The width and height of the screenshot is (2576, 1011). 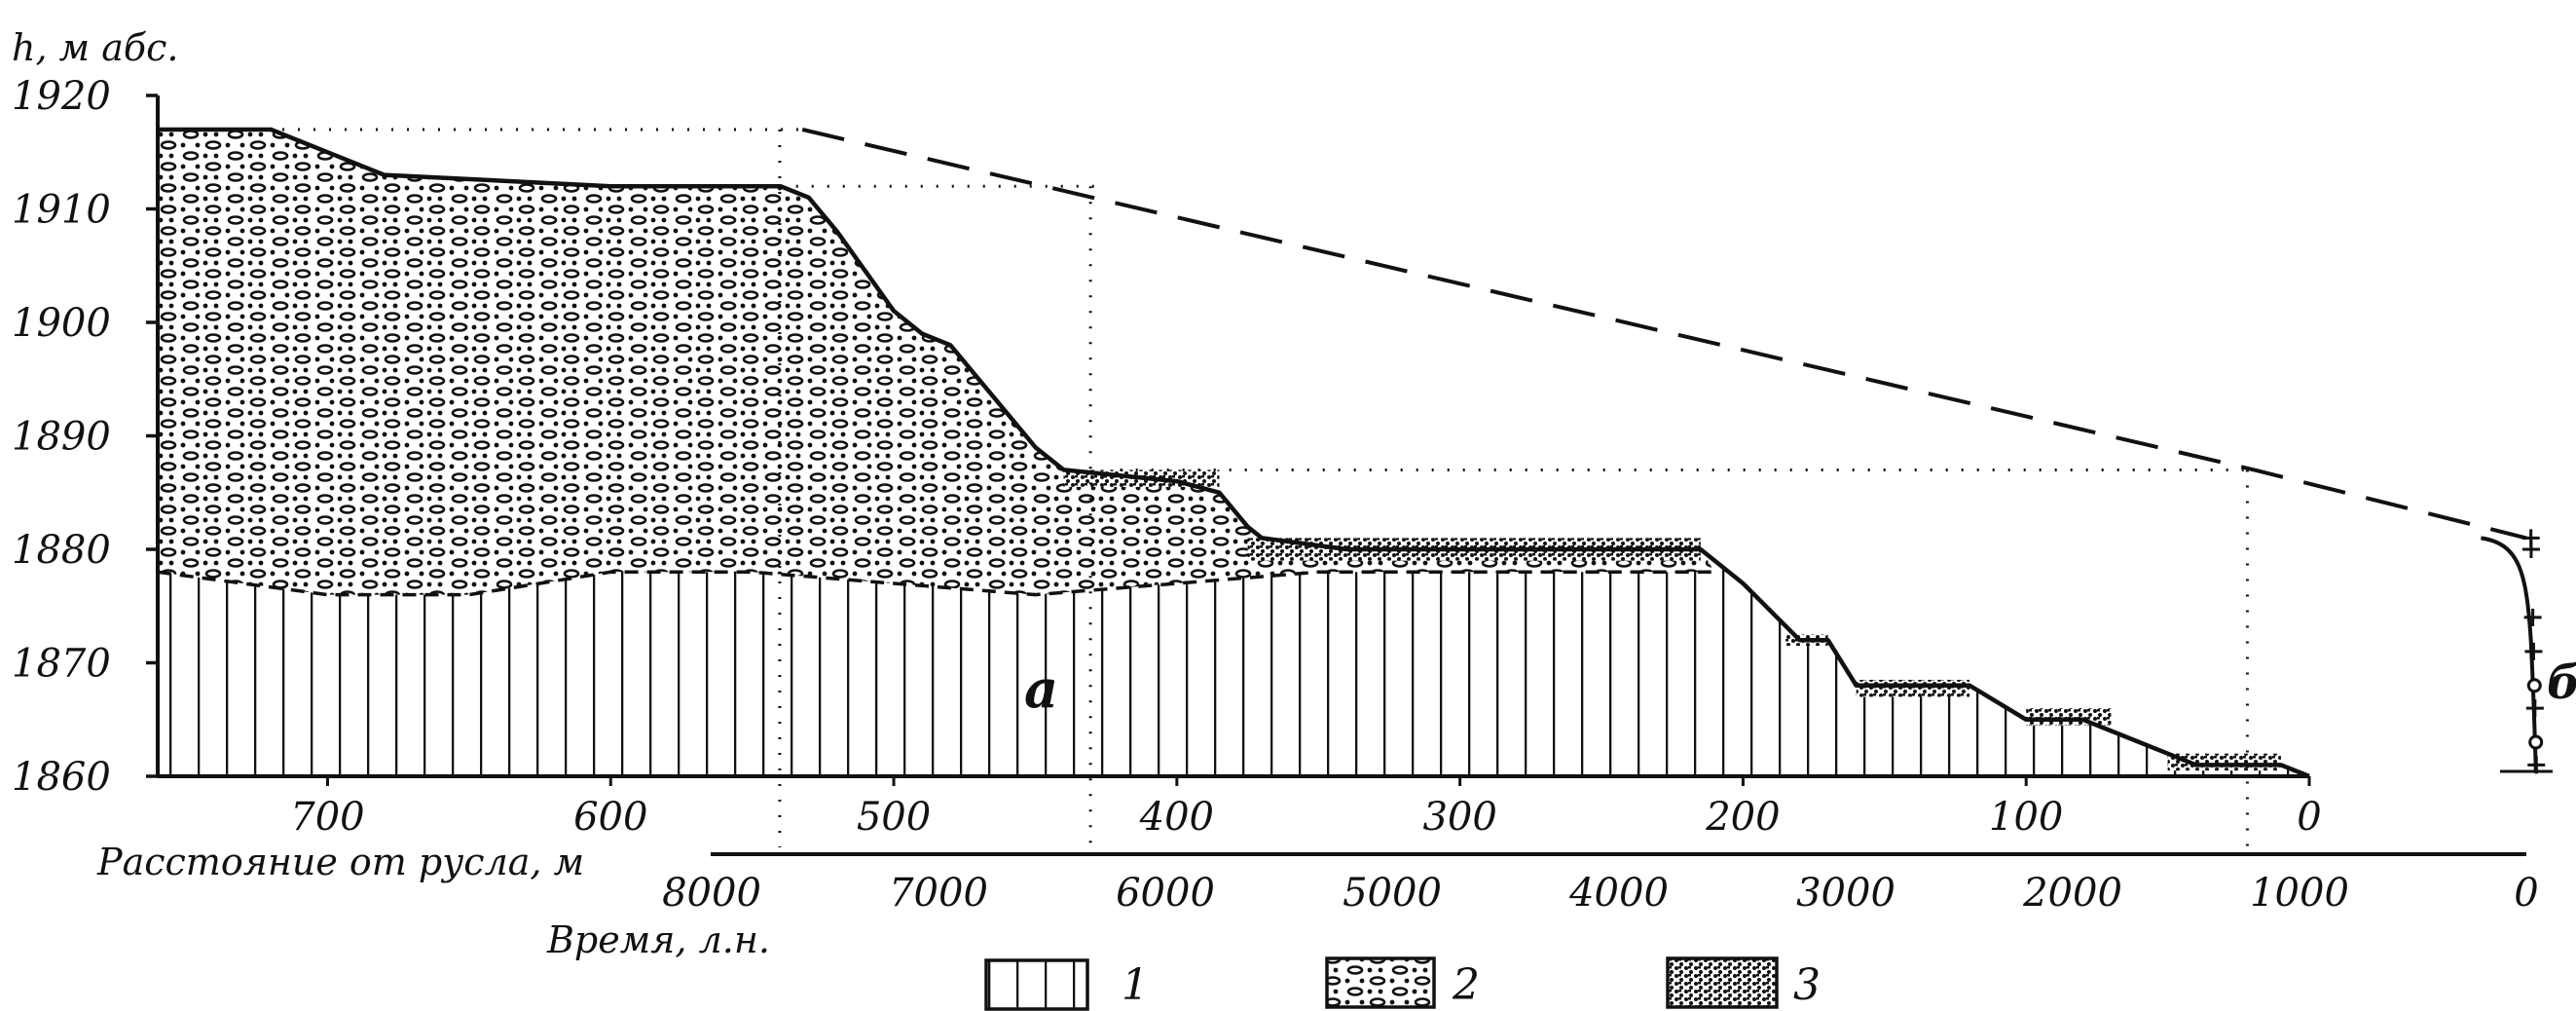 What do you see at coordinates (1618, 893) in the screenshot?
I see `time-tick-label-4000: 4000` at bounding box center [1618, 893].